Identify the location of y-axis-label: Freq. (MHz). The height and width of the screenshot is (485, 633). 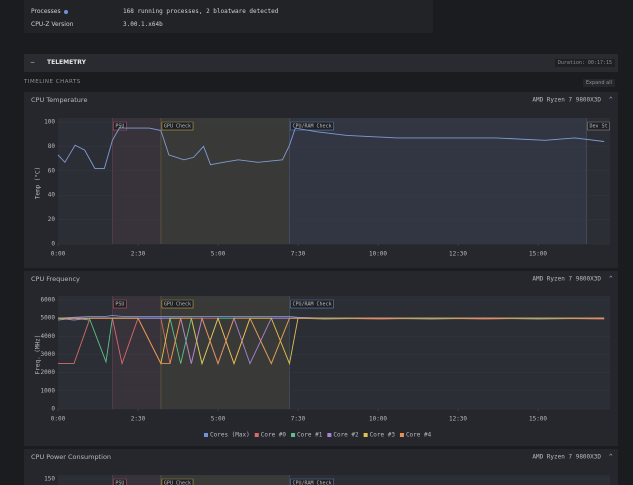
(38, 355).